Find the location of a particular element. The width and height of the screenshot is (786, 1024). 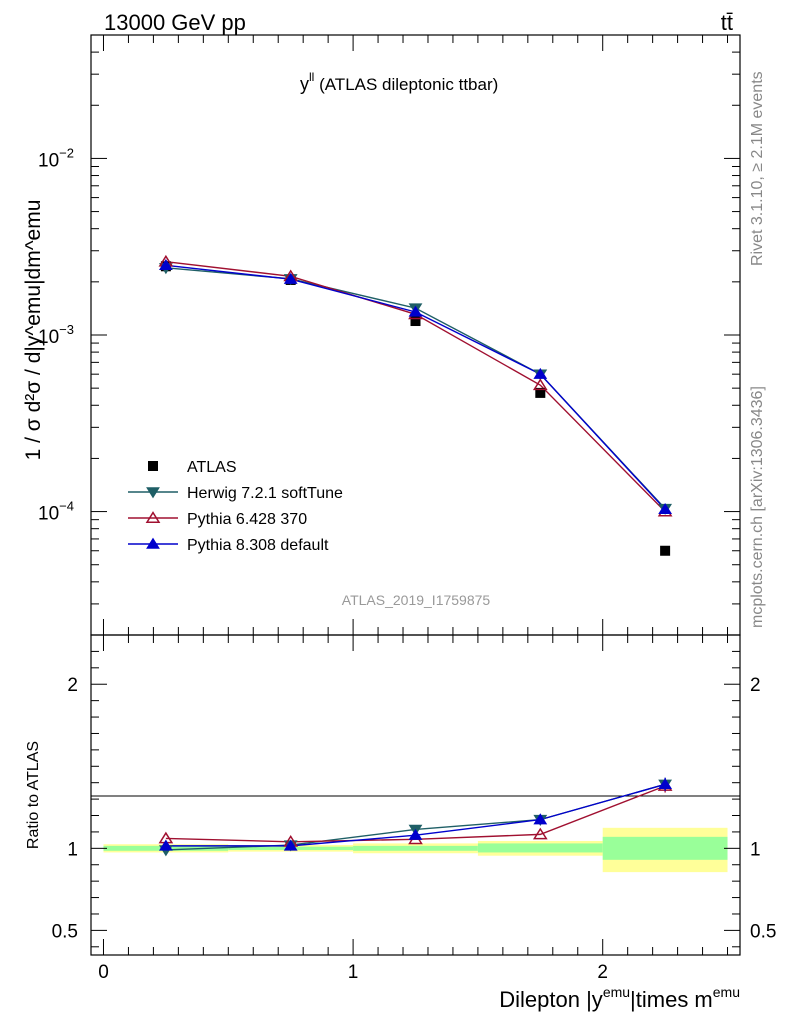

x-axis-label-sup1: emu is located at coordinates (616, 992).